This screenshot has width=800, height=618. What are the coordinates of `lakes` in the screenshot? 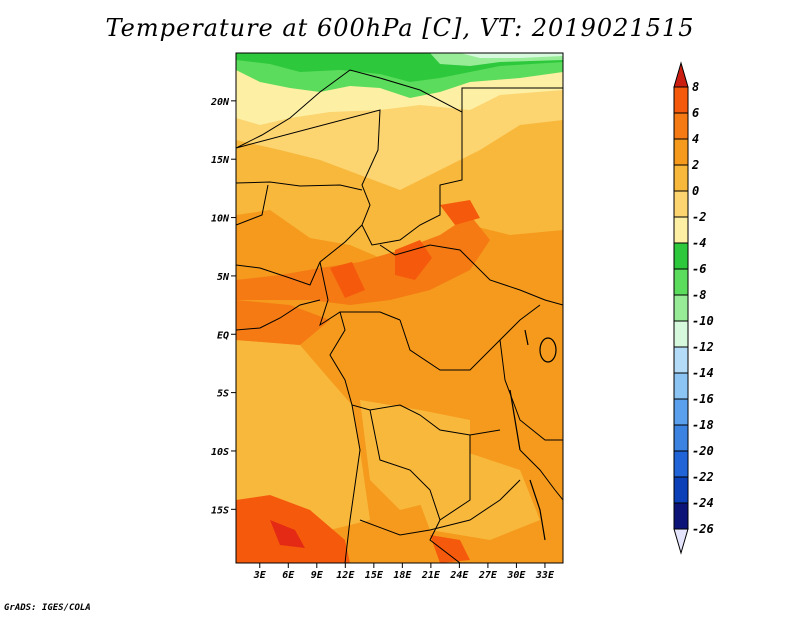 It's located at (533, 435).